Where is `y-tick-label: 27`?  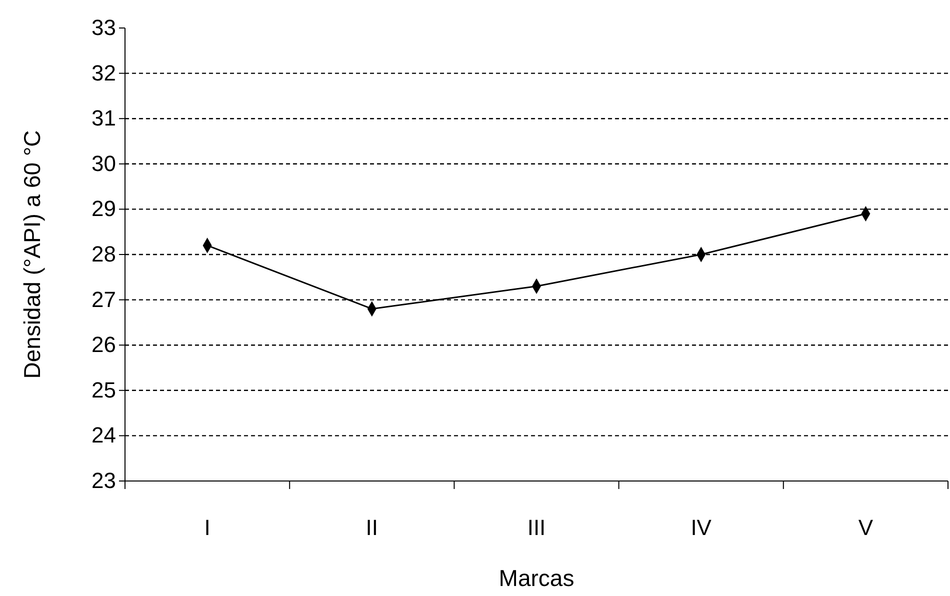
y-tick-label: 27 is located at coordinates (104, 299).